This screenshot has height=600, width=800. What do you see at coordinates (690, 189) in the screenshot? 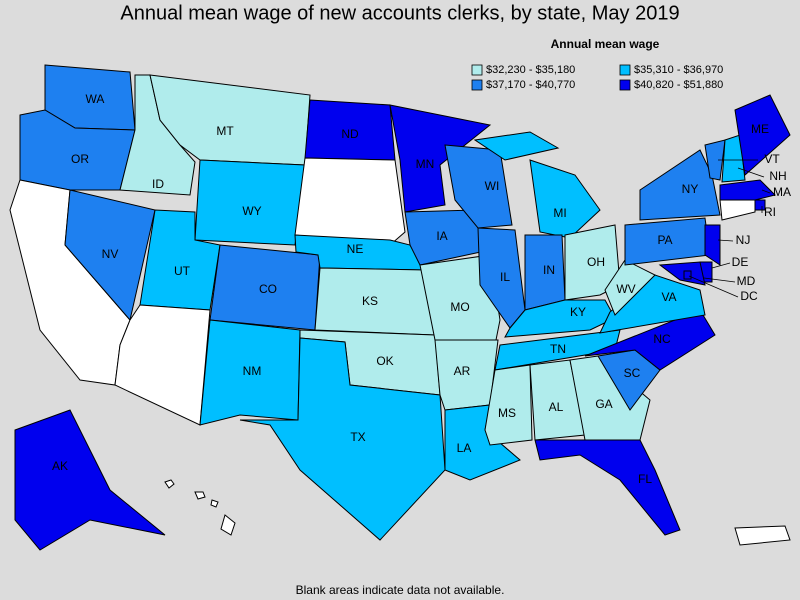
I see `state-label: NY` at bounding box center [690, 189].